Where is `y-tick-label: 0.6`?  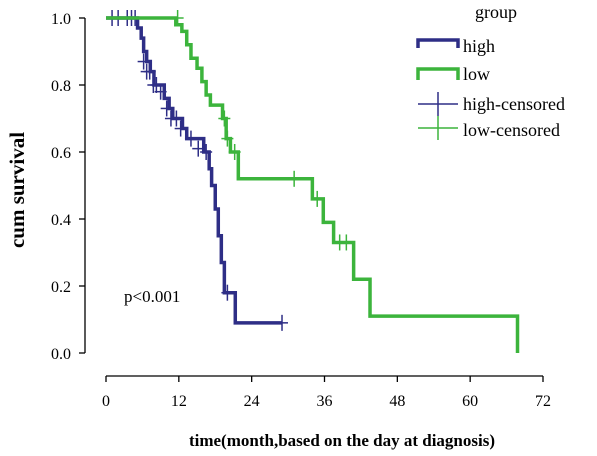
y-tick-label: 0.6 is located at coordinates (61, 153).